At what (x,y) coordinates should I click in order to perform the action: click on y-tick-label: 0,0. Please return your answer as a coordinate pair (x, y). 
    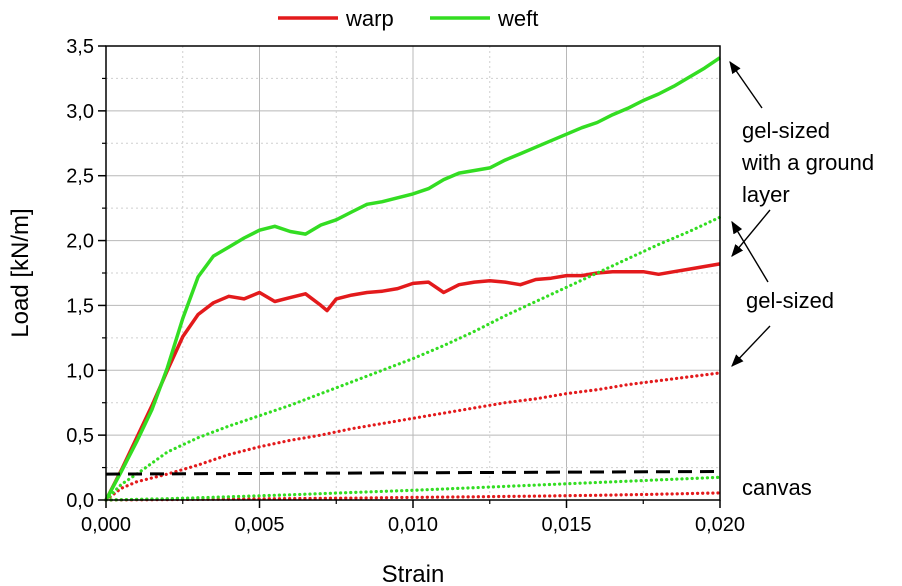
    Looking at the image, I should click on (80, 501).